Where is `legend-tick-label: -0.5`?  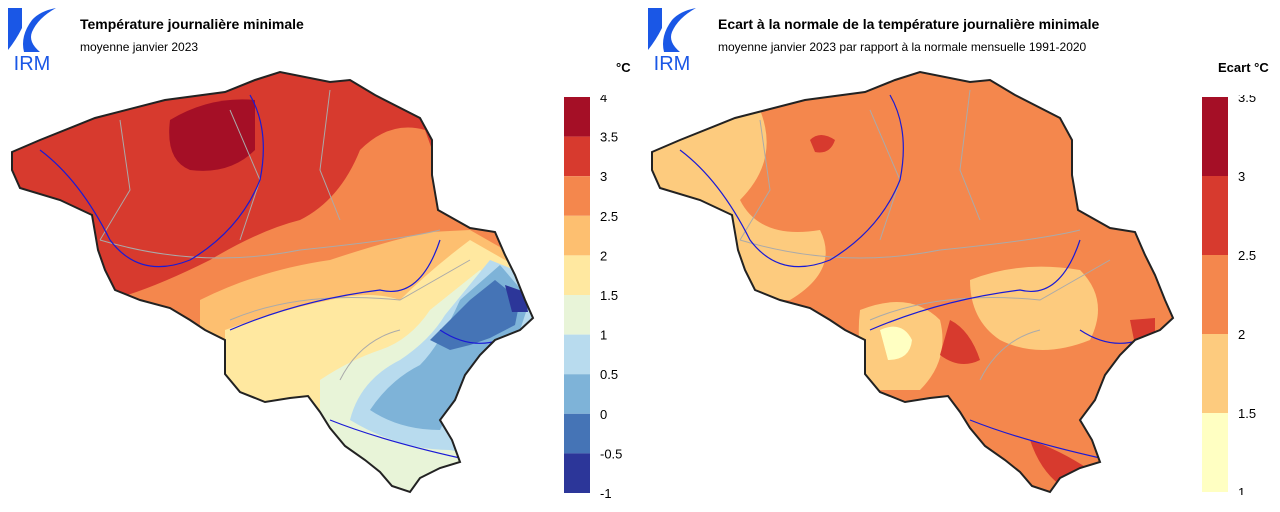
legend-tick-label: -0.5 is located at coordinates (611, 453).